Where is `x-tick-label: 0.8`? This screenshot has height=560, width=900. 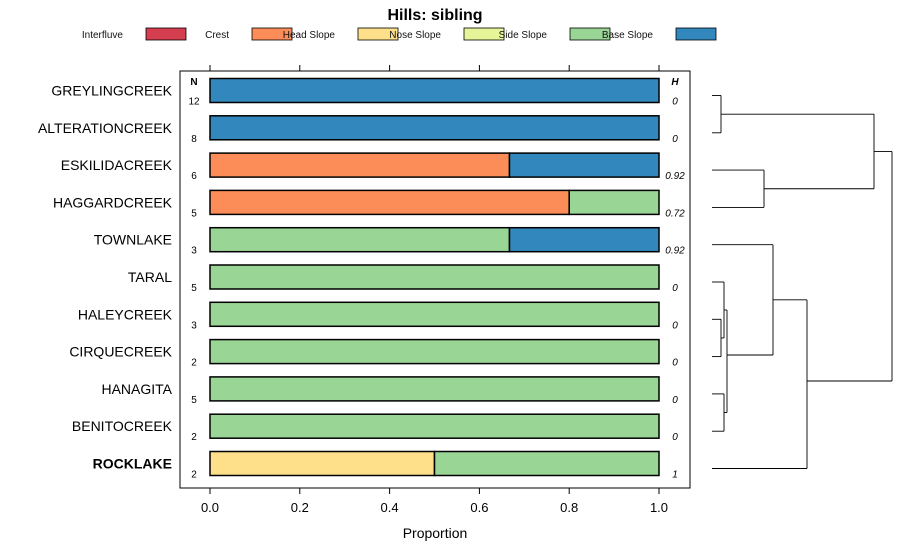 x-tick-label: 0.8 is located at coordinates (569, 507).